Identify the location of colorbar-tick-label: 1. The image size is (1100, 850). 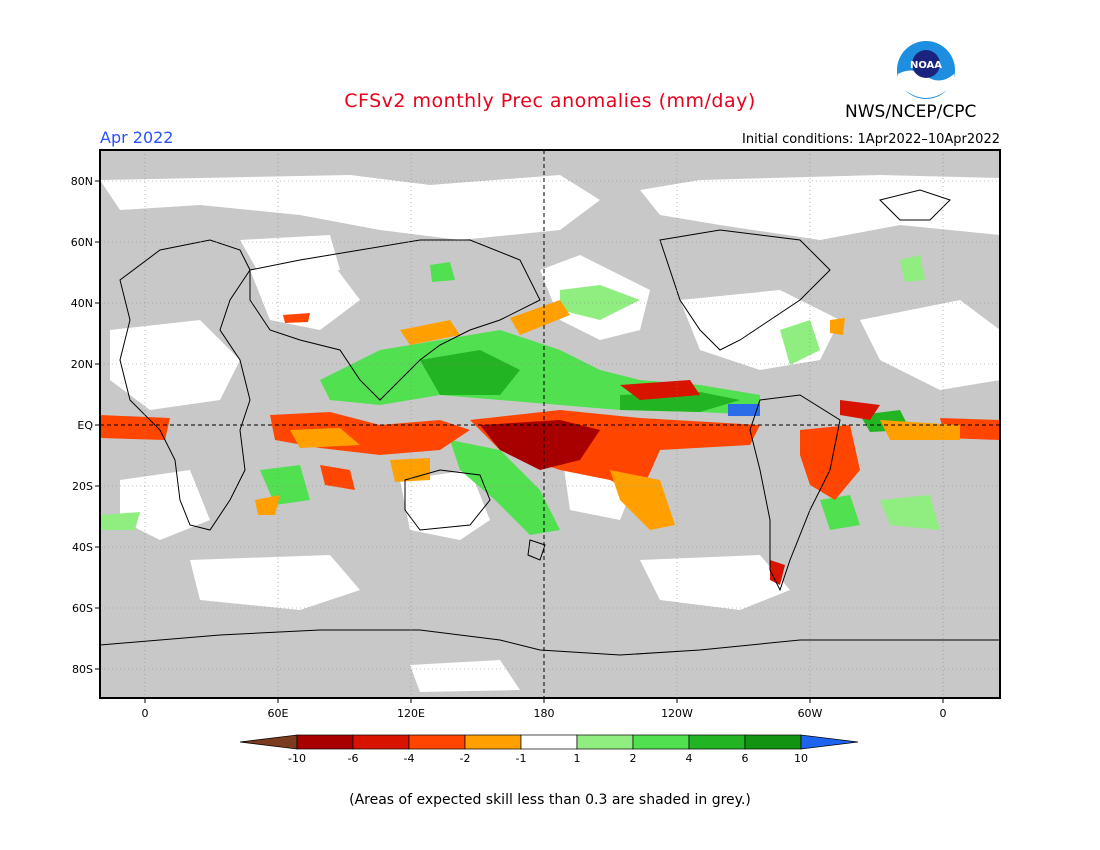
(577, 758).